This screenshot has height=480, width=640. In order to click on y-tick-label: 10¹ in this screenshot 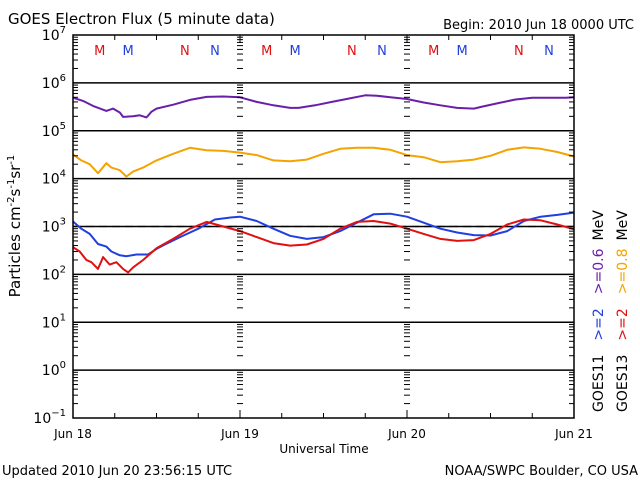, I will do `click(54, 321)`.